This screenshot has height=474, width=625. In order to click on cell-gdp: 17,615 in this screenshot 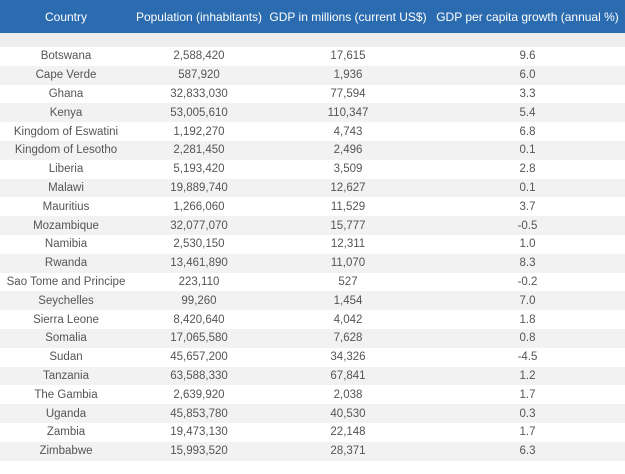, I will do `click(348, 56)`.